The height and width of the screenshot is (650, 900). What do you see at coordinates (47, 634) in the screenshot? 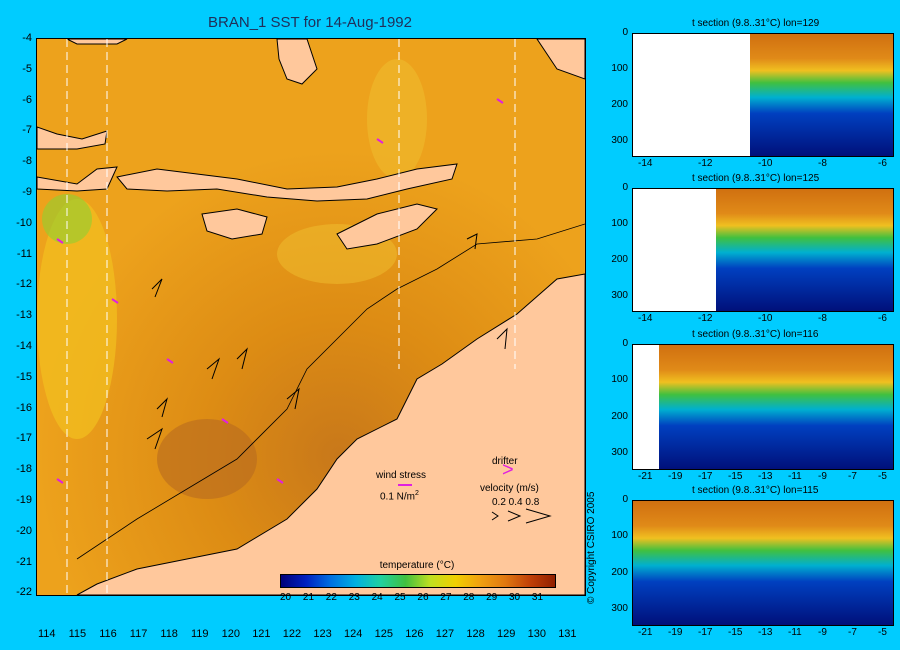
I see `lon-tick: 114` at bounding box center [47, 634].